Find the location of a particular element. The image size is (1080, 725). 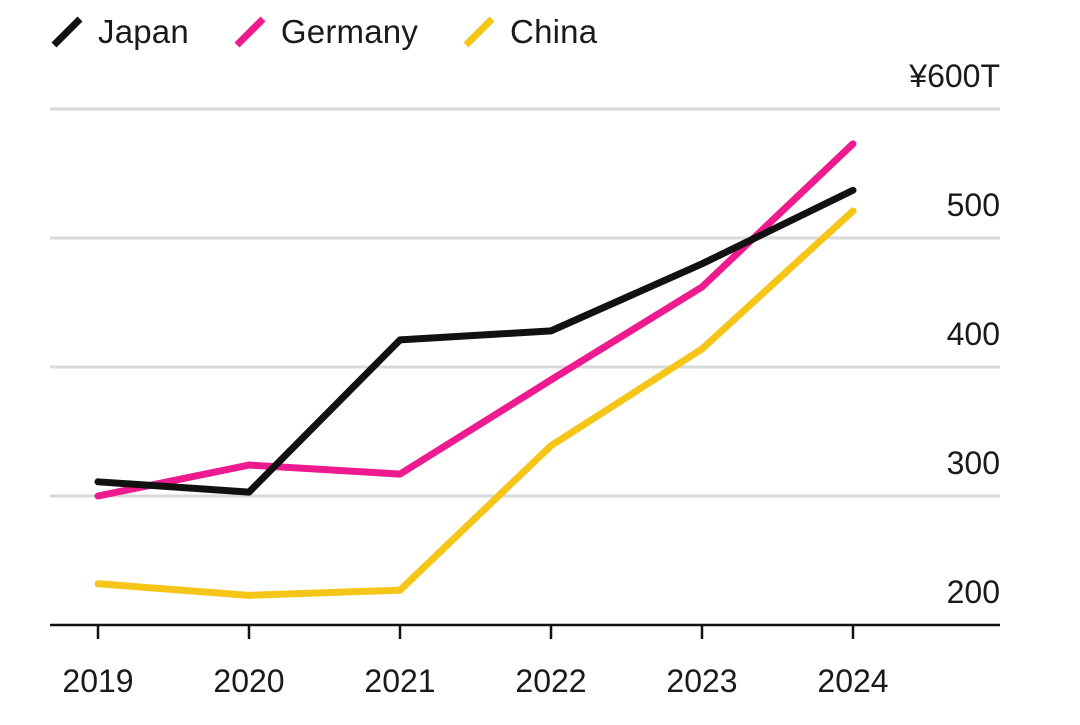

y-tick-label-500: 500 is located at coordinates (973, 205).